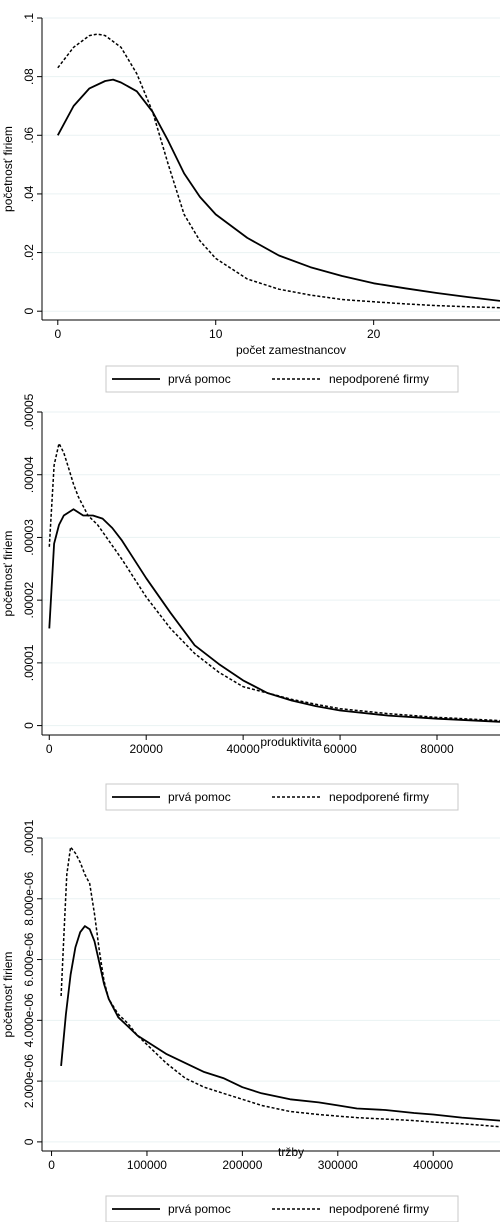  Describe the element at coordinates (29, 135) in the screenshot. I see `y-tick-label: .06` at that location.